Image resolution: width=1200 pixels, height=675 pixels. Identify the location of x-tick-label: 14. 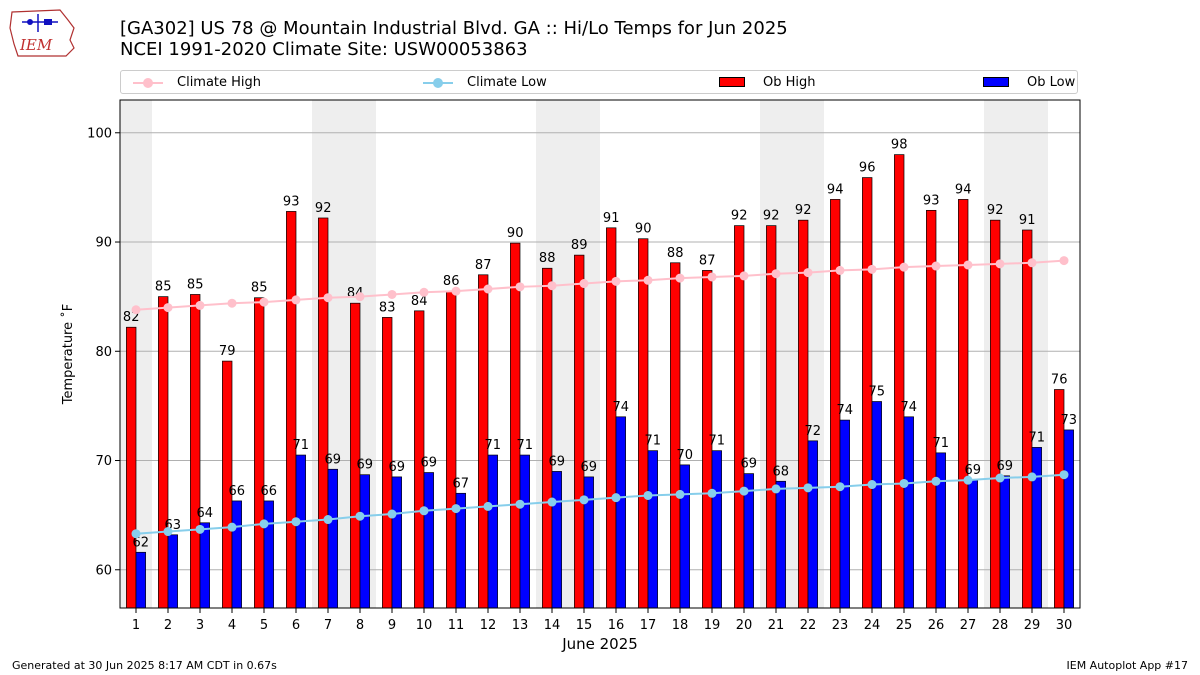
(552, 625).